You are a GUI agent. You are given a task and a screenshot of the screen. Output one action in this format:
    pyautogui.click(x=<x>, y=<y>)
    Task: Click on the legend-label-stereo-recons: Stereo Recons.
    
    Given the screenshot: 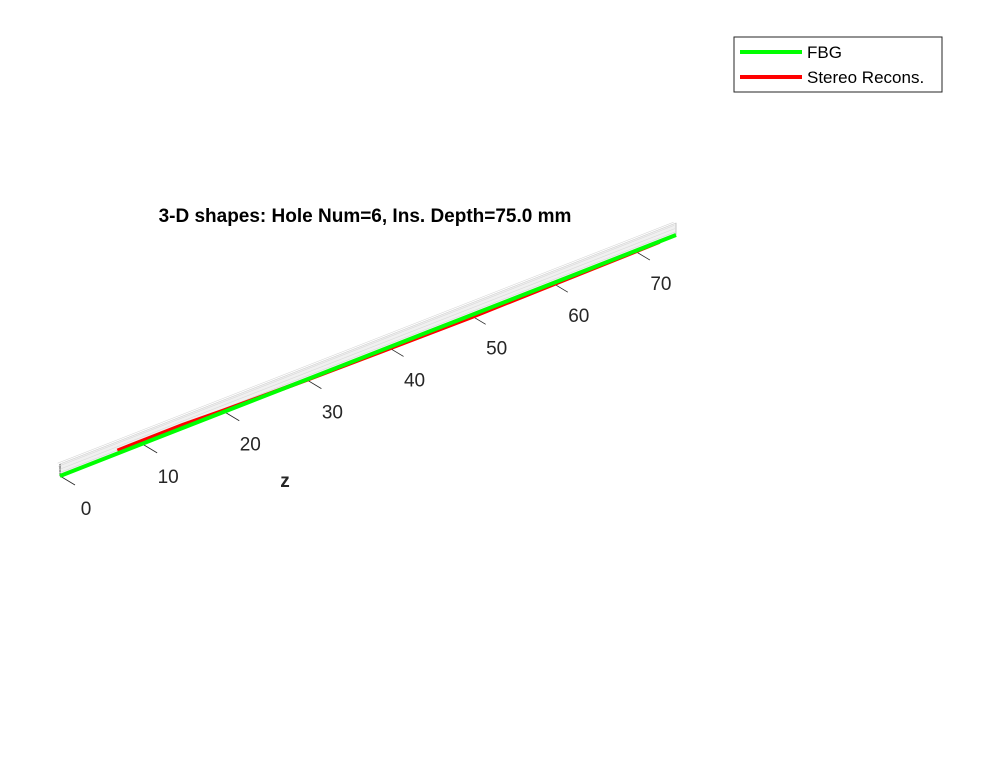 What is the action you would take?
    pyautogui.click(x=865, y=77)
    